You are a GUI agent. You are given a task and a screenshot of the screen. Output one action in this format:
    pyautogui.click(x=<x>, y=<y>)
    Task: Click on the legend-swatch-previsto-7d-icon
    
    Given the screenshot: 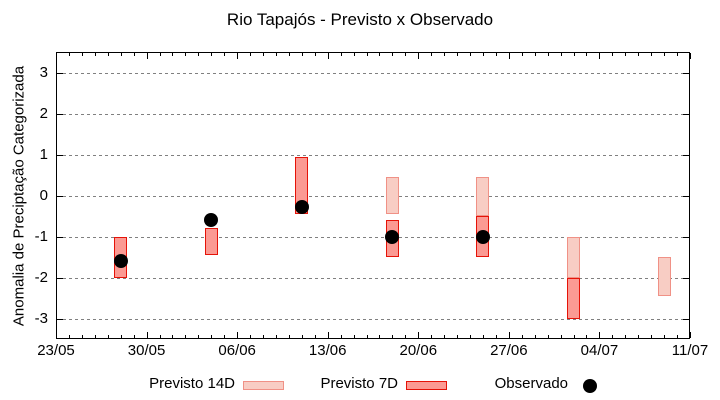 What is the action you would take?
    pyautogui.click(x=426, y=385)
    